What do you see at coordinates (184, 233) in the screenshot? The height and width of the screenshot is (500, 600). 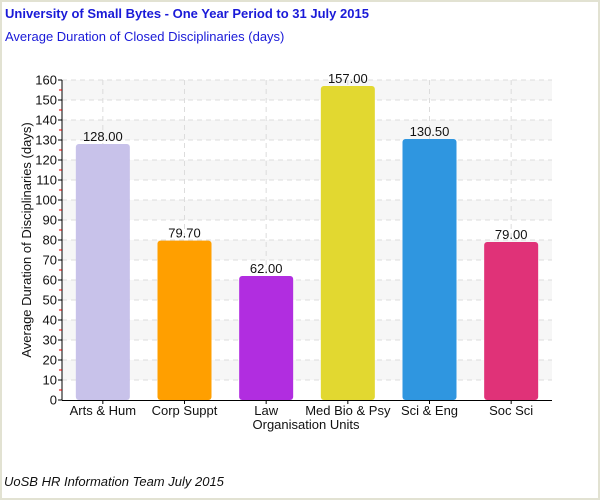 I see `data-label: 79.70` at bounding box center [184, 233].